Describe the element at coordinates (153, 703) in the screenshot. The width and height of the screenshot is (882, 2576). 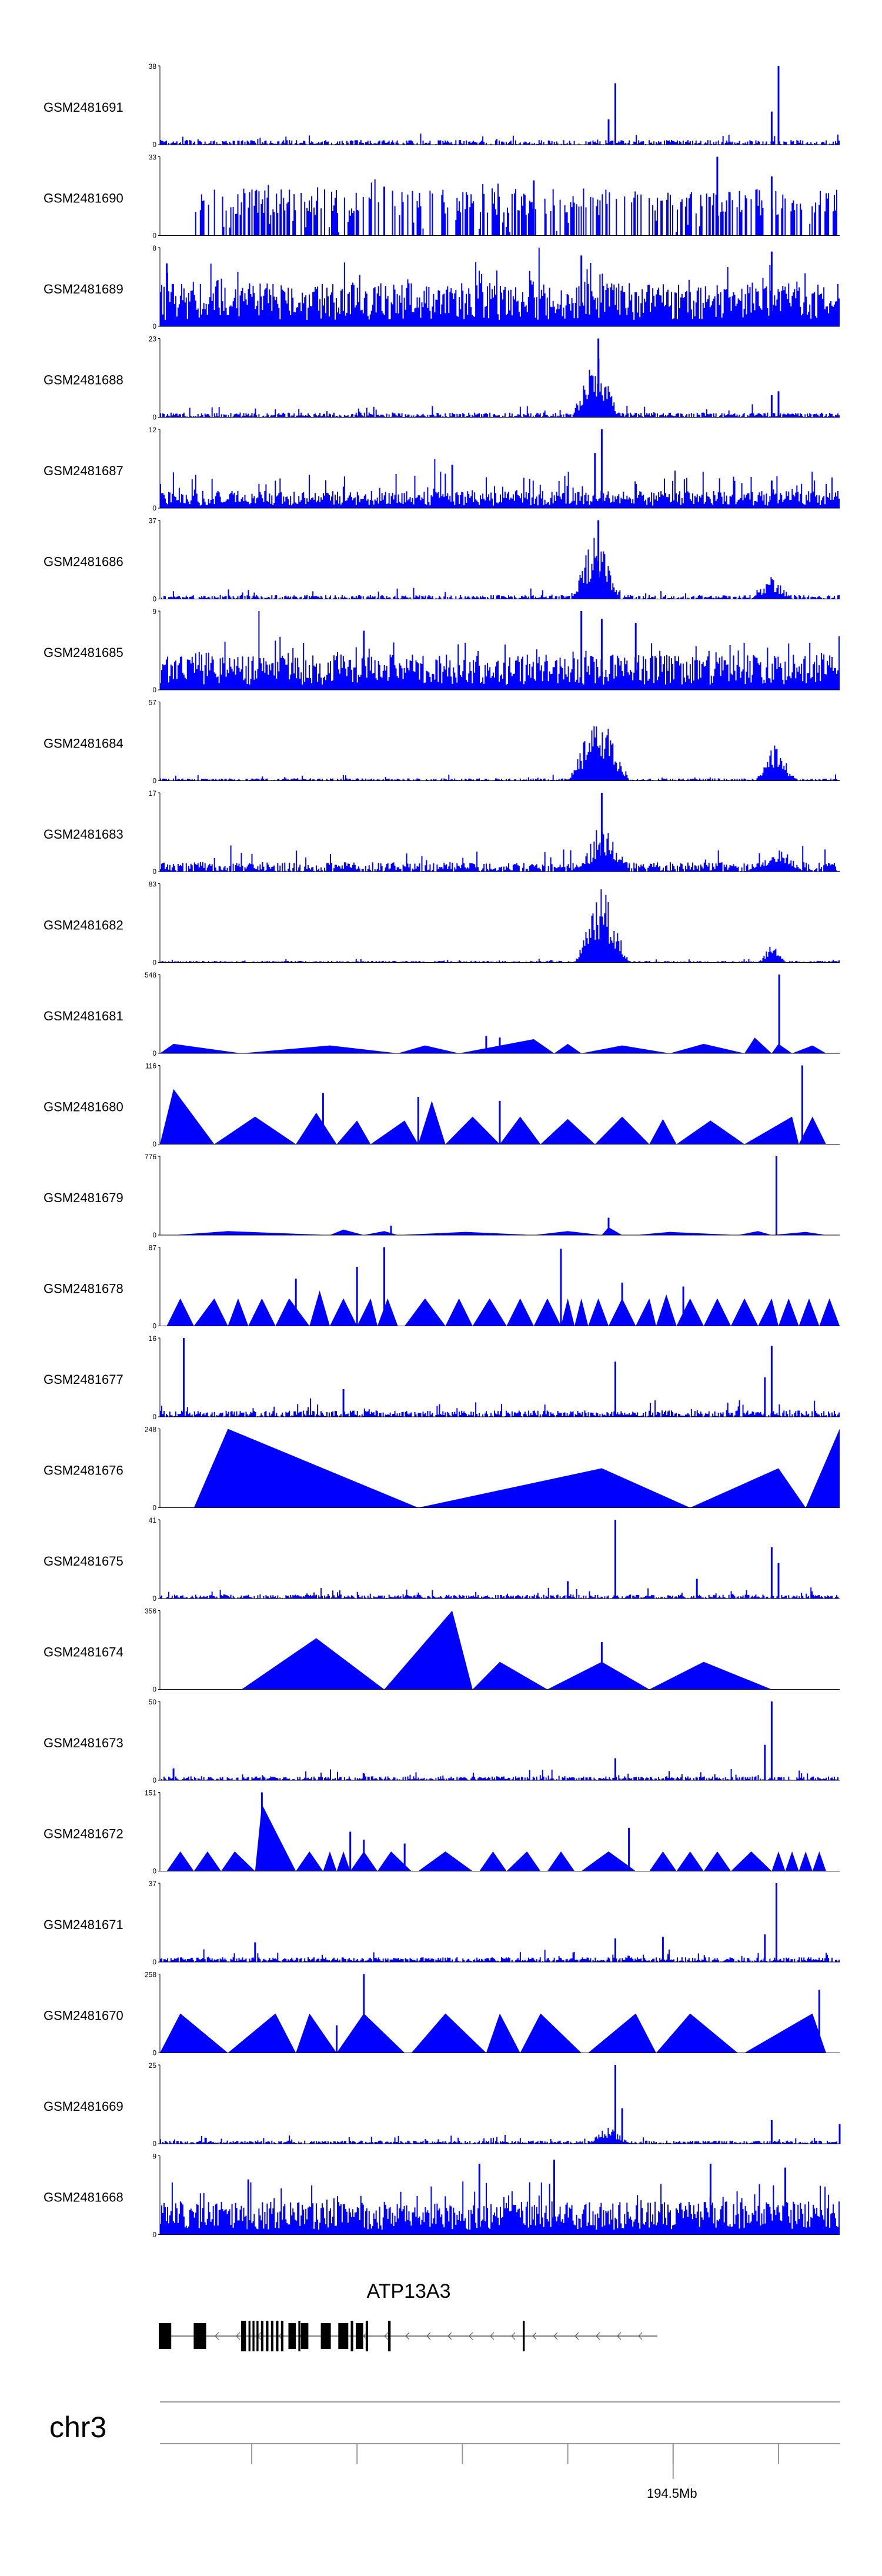
I see `y-max-label: 57` at that location.